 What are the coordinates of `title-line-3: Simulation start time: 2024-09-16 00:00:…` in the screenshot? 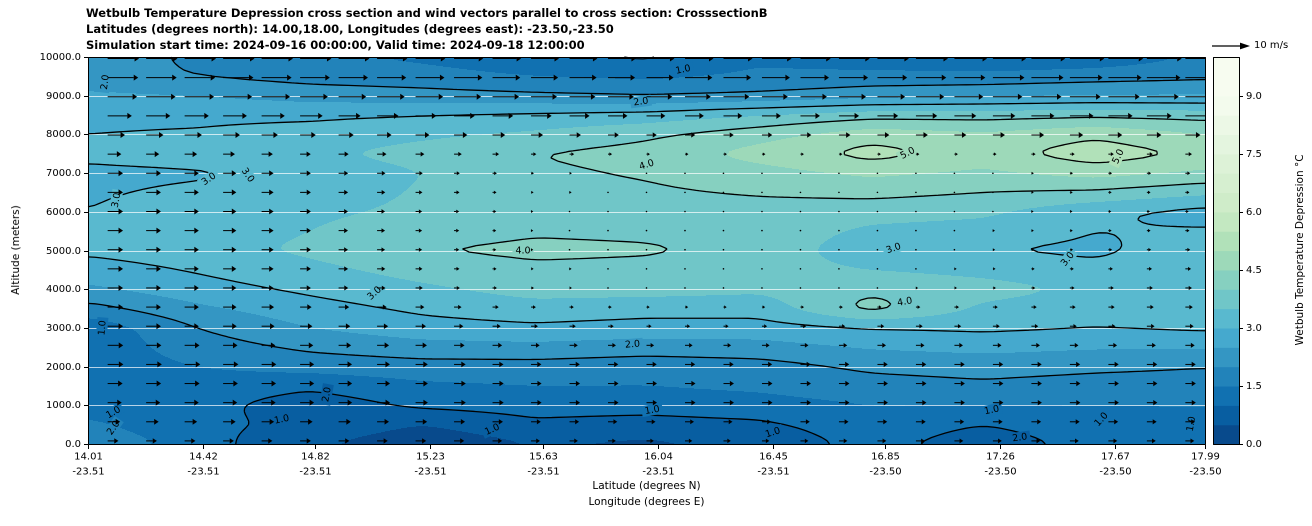 It's located at (335, 45).